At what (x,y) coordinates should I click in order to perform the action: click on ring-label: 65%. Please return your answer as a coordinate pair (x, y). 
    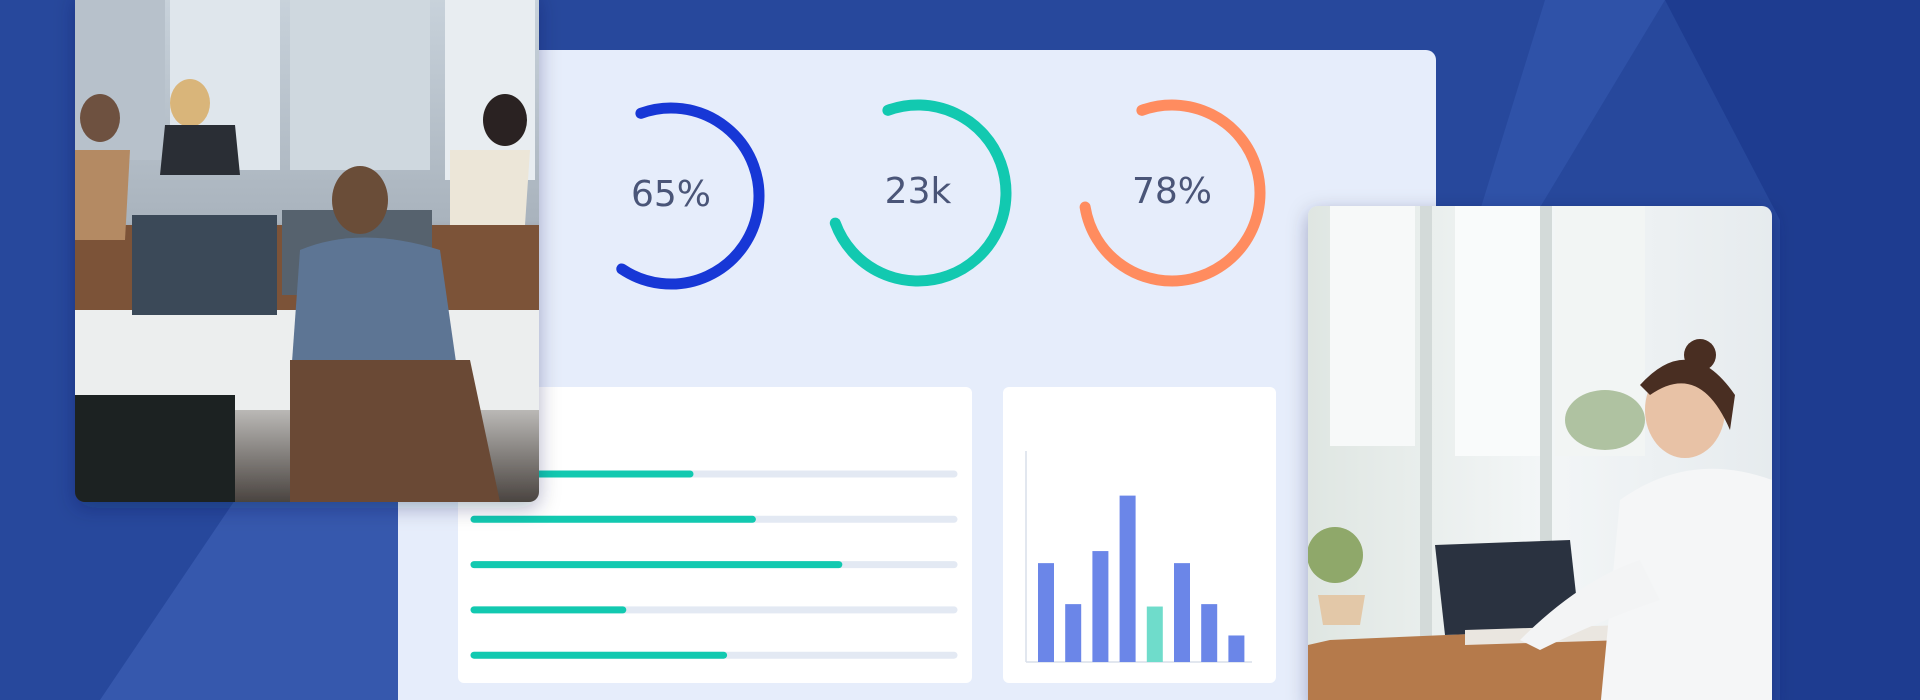
    Looking at the image, I should click on (671, 194).